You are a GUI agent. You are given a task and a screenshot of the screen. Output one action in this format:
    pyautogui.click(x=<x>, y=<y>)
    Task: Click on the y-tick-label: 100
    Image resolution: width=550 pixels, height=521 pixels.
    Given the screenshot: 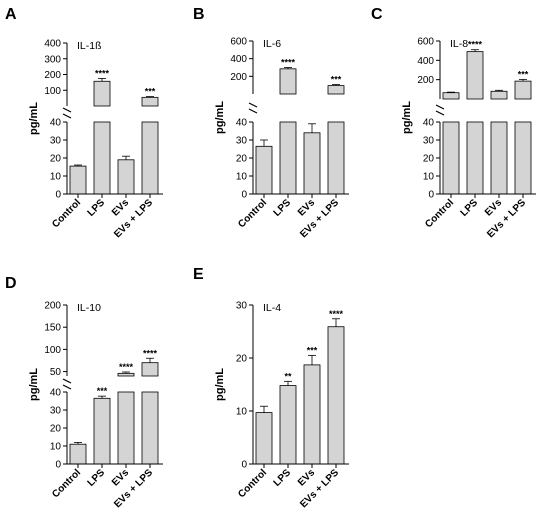 What is the action you would take?
    pyautogui.click(x=52, y=350)
    